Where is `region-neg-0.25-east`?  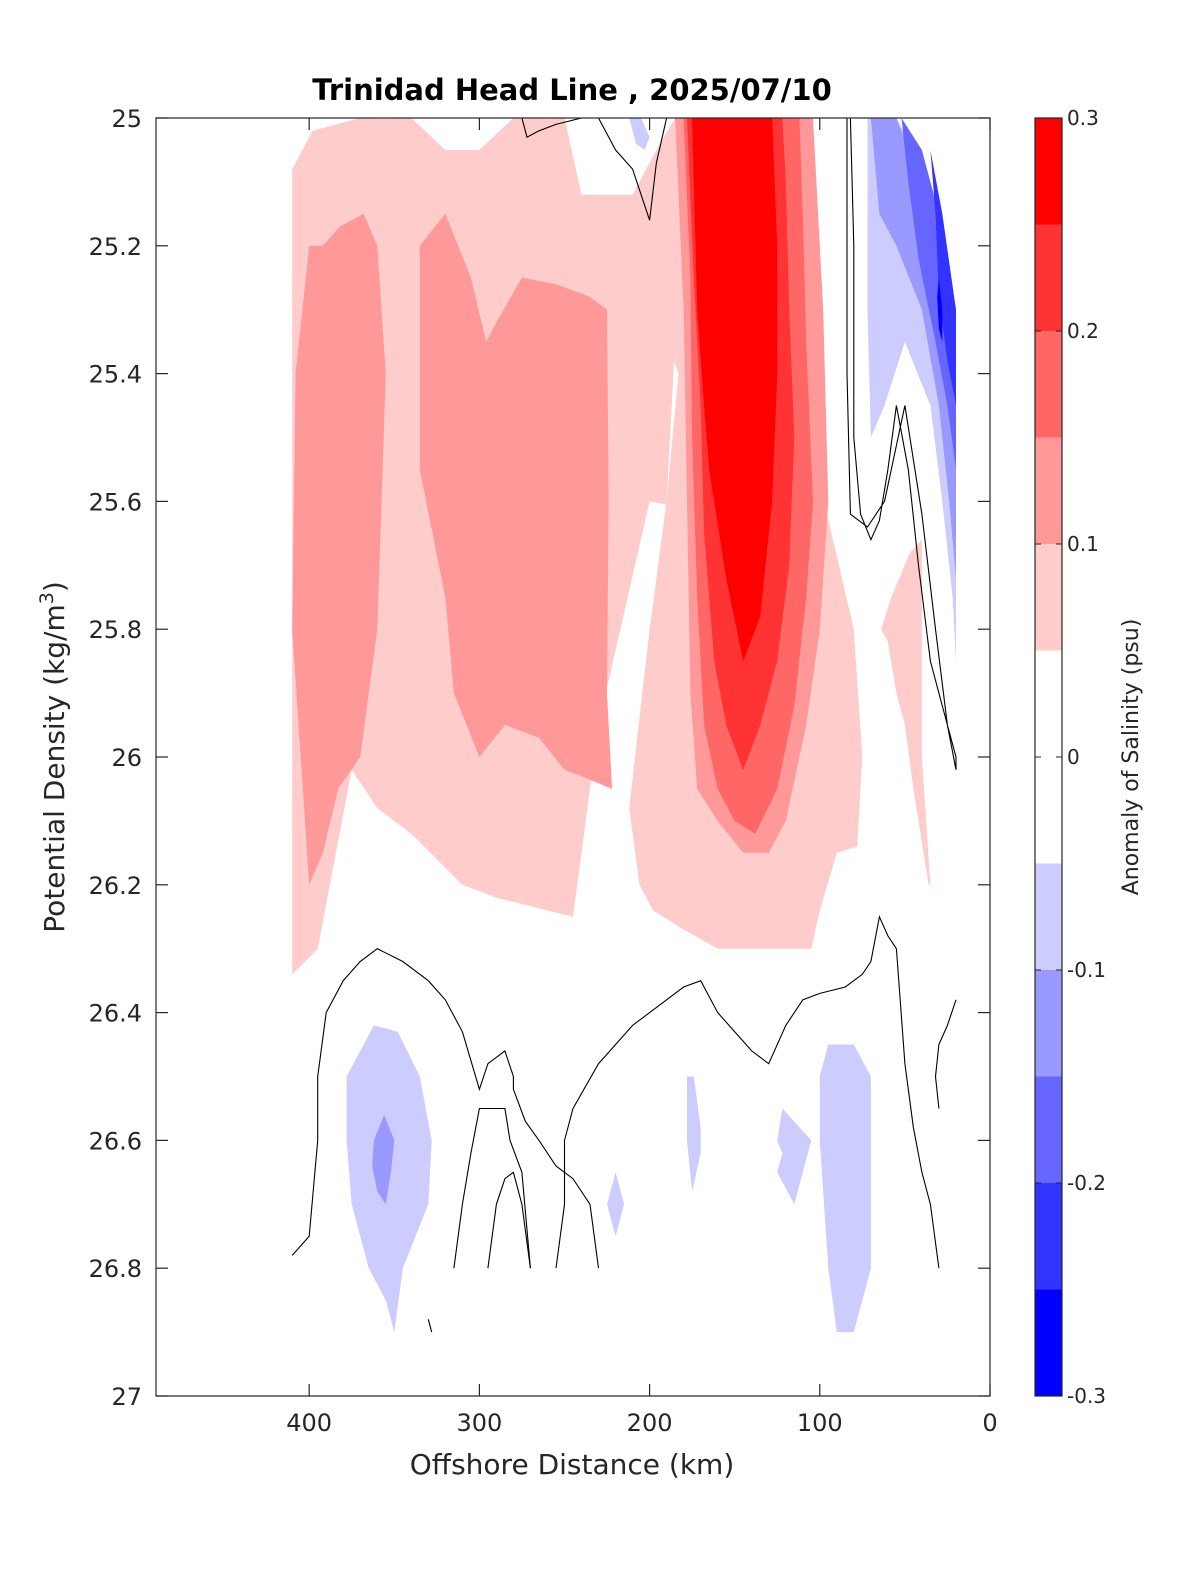
region-neg-0.25-east is located at coordinates (940, 309).